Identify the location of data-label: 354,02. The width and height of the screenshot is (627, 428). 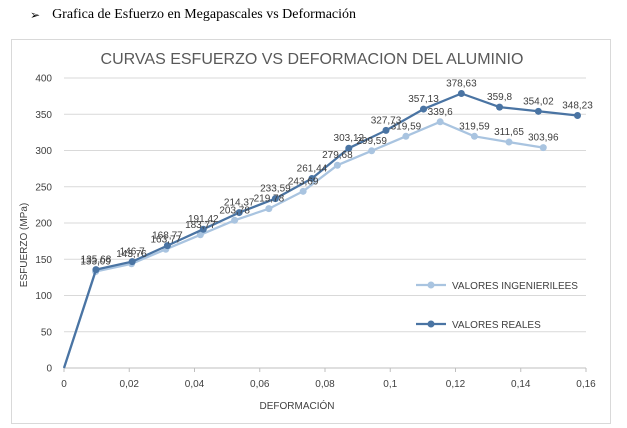
(538, 101).